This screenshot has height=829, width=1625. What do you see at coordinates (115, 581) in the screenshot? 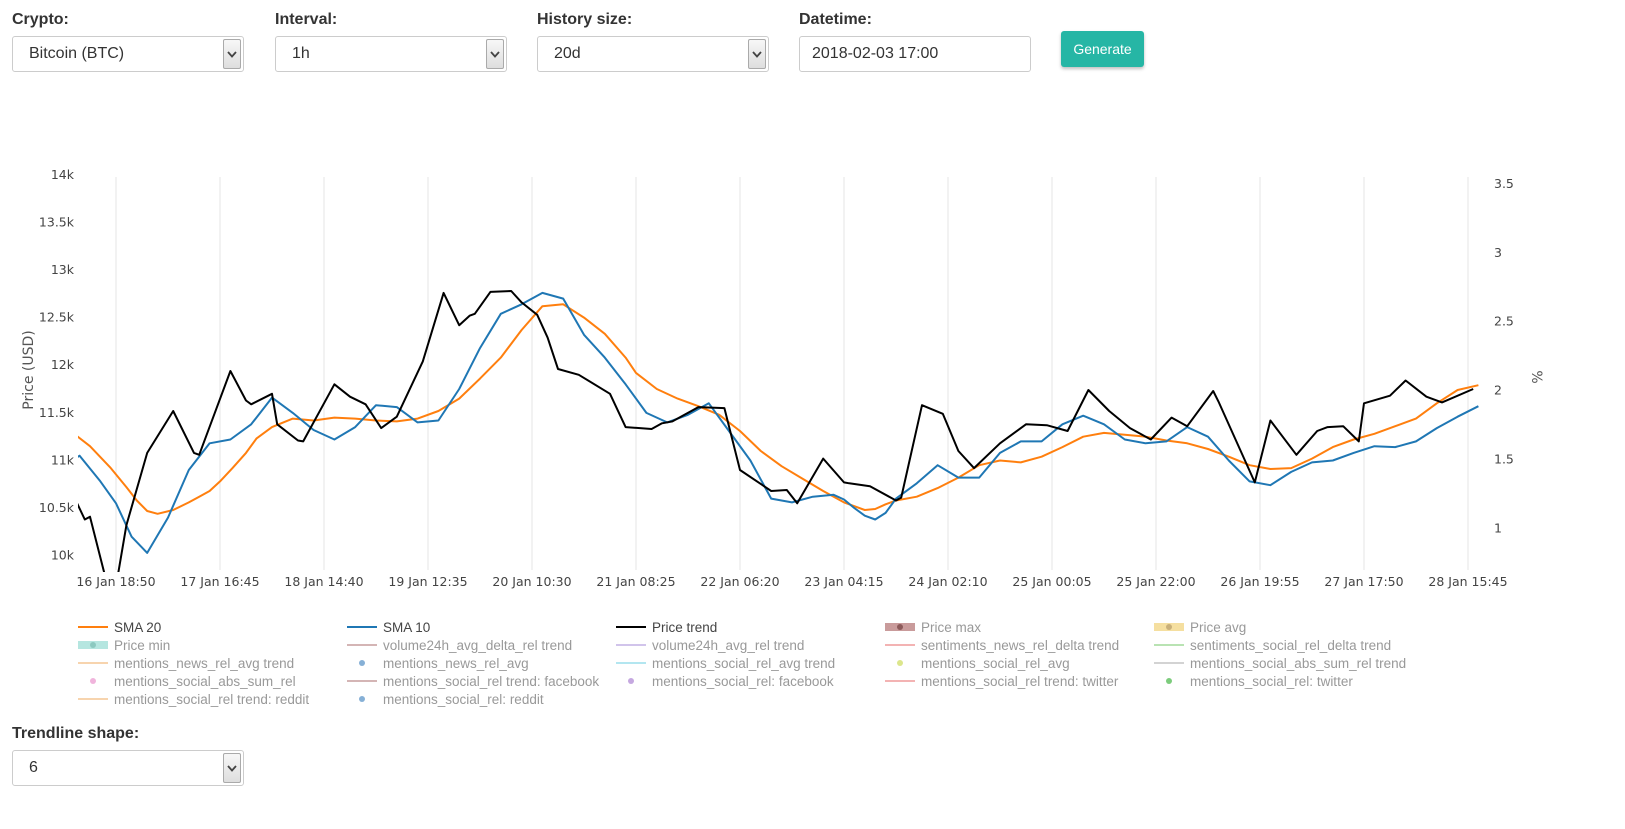
I see `x-tick-label: 16 Jan 18:50` at bounding box center [115, 581].